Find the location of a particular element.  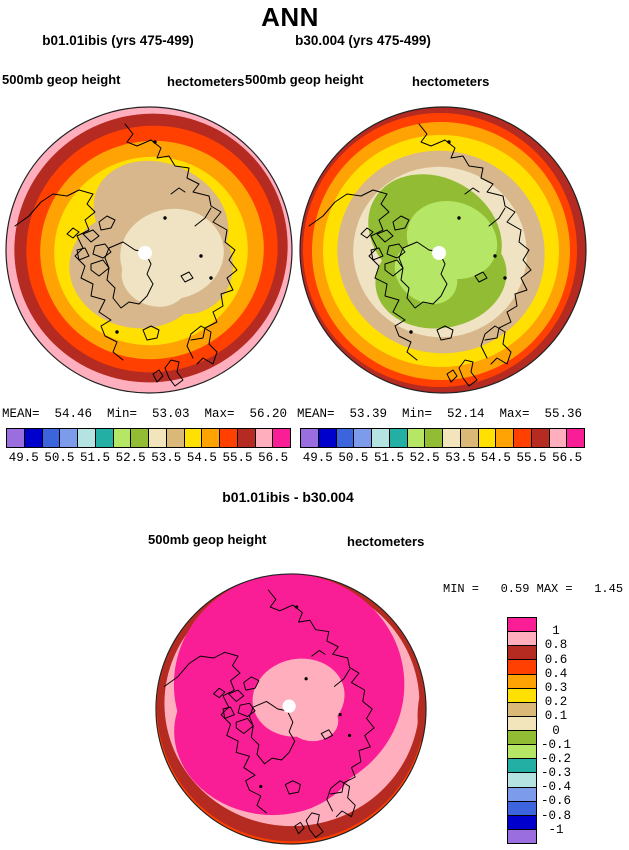

panel-left-units-label: hectometers is located at coordinates (206, 81).